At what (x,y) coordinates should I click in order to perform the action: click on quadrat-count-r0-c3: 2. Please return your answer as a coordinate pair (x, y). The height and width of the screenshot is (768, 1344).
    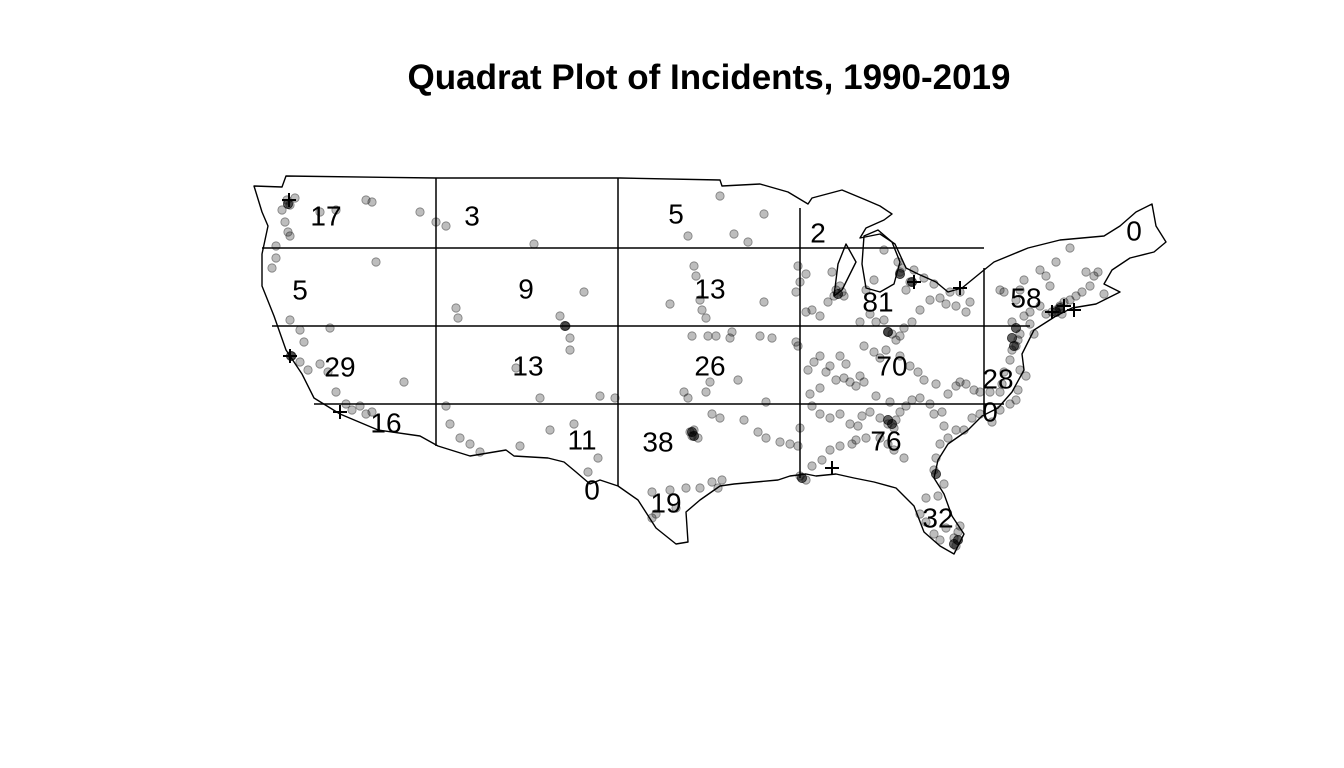
    Looking at the image, I should click on (818, 233).